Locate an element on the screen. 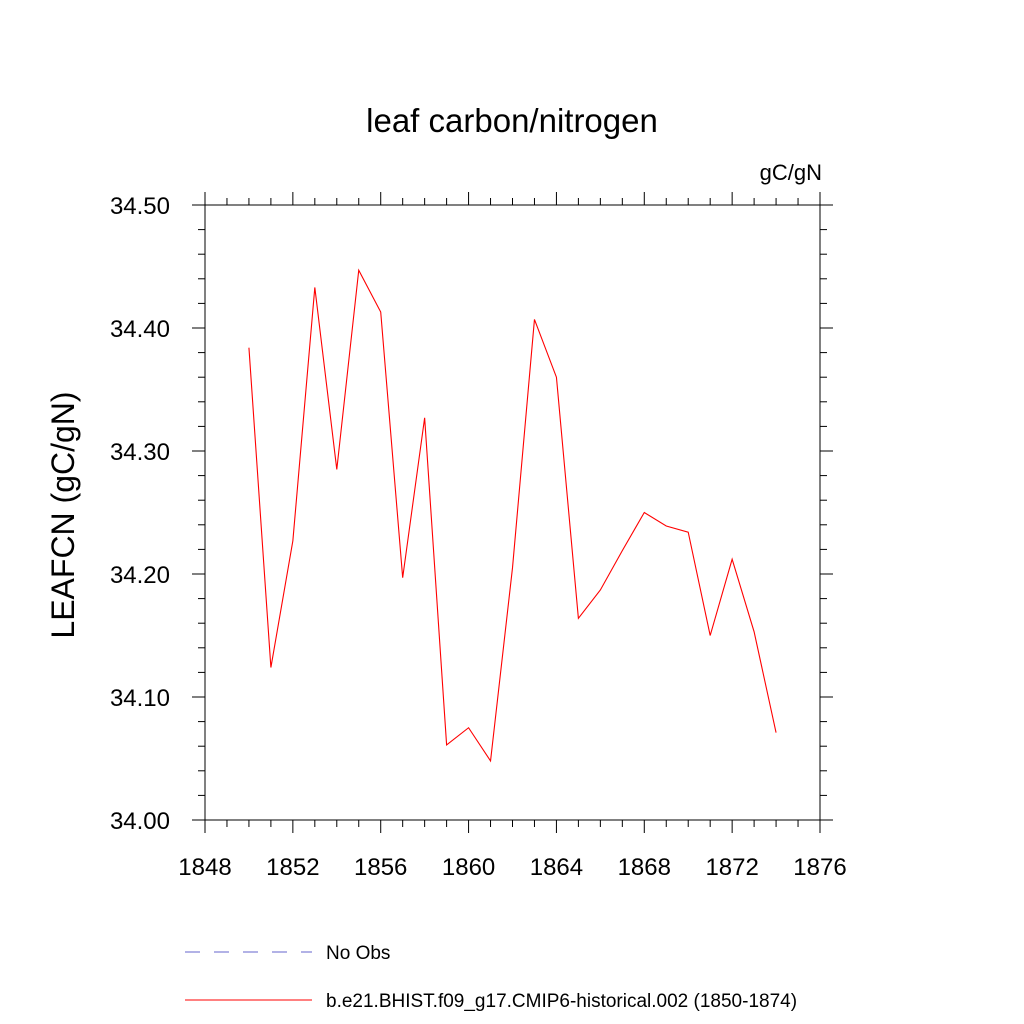 This screenshot has height=1024, width=1024. x-tick-label: 1864 is located at coordinates (556, 867).